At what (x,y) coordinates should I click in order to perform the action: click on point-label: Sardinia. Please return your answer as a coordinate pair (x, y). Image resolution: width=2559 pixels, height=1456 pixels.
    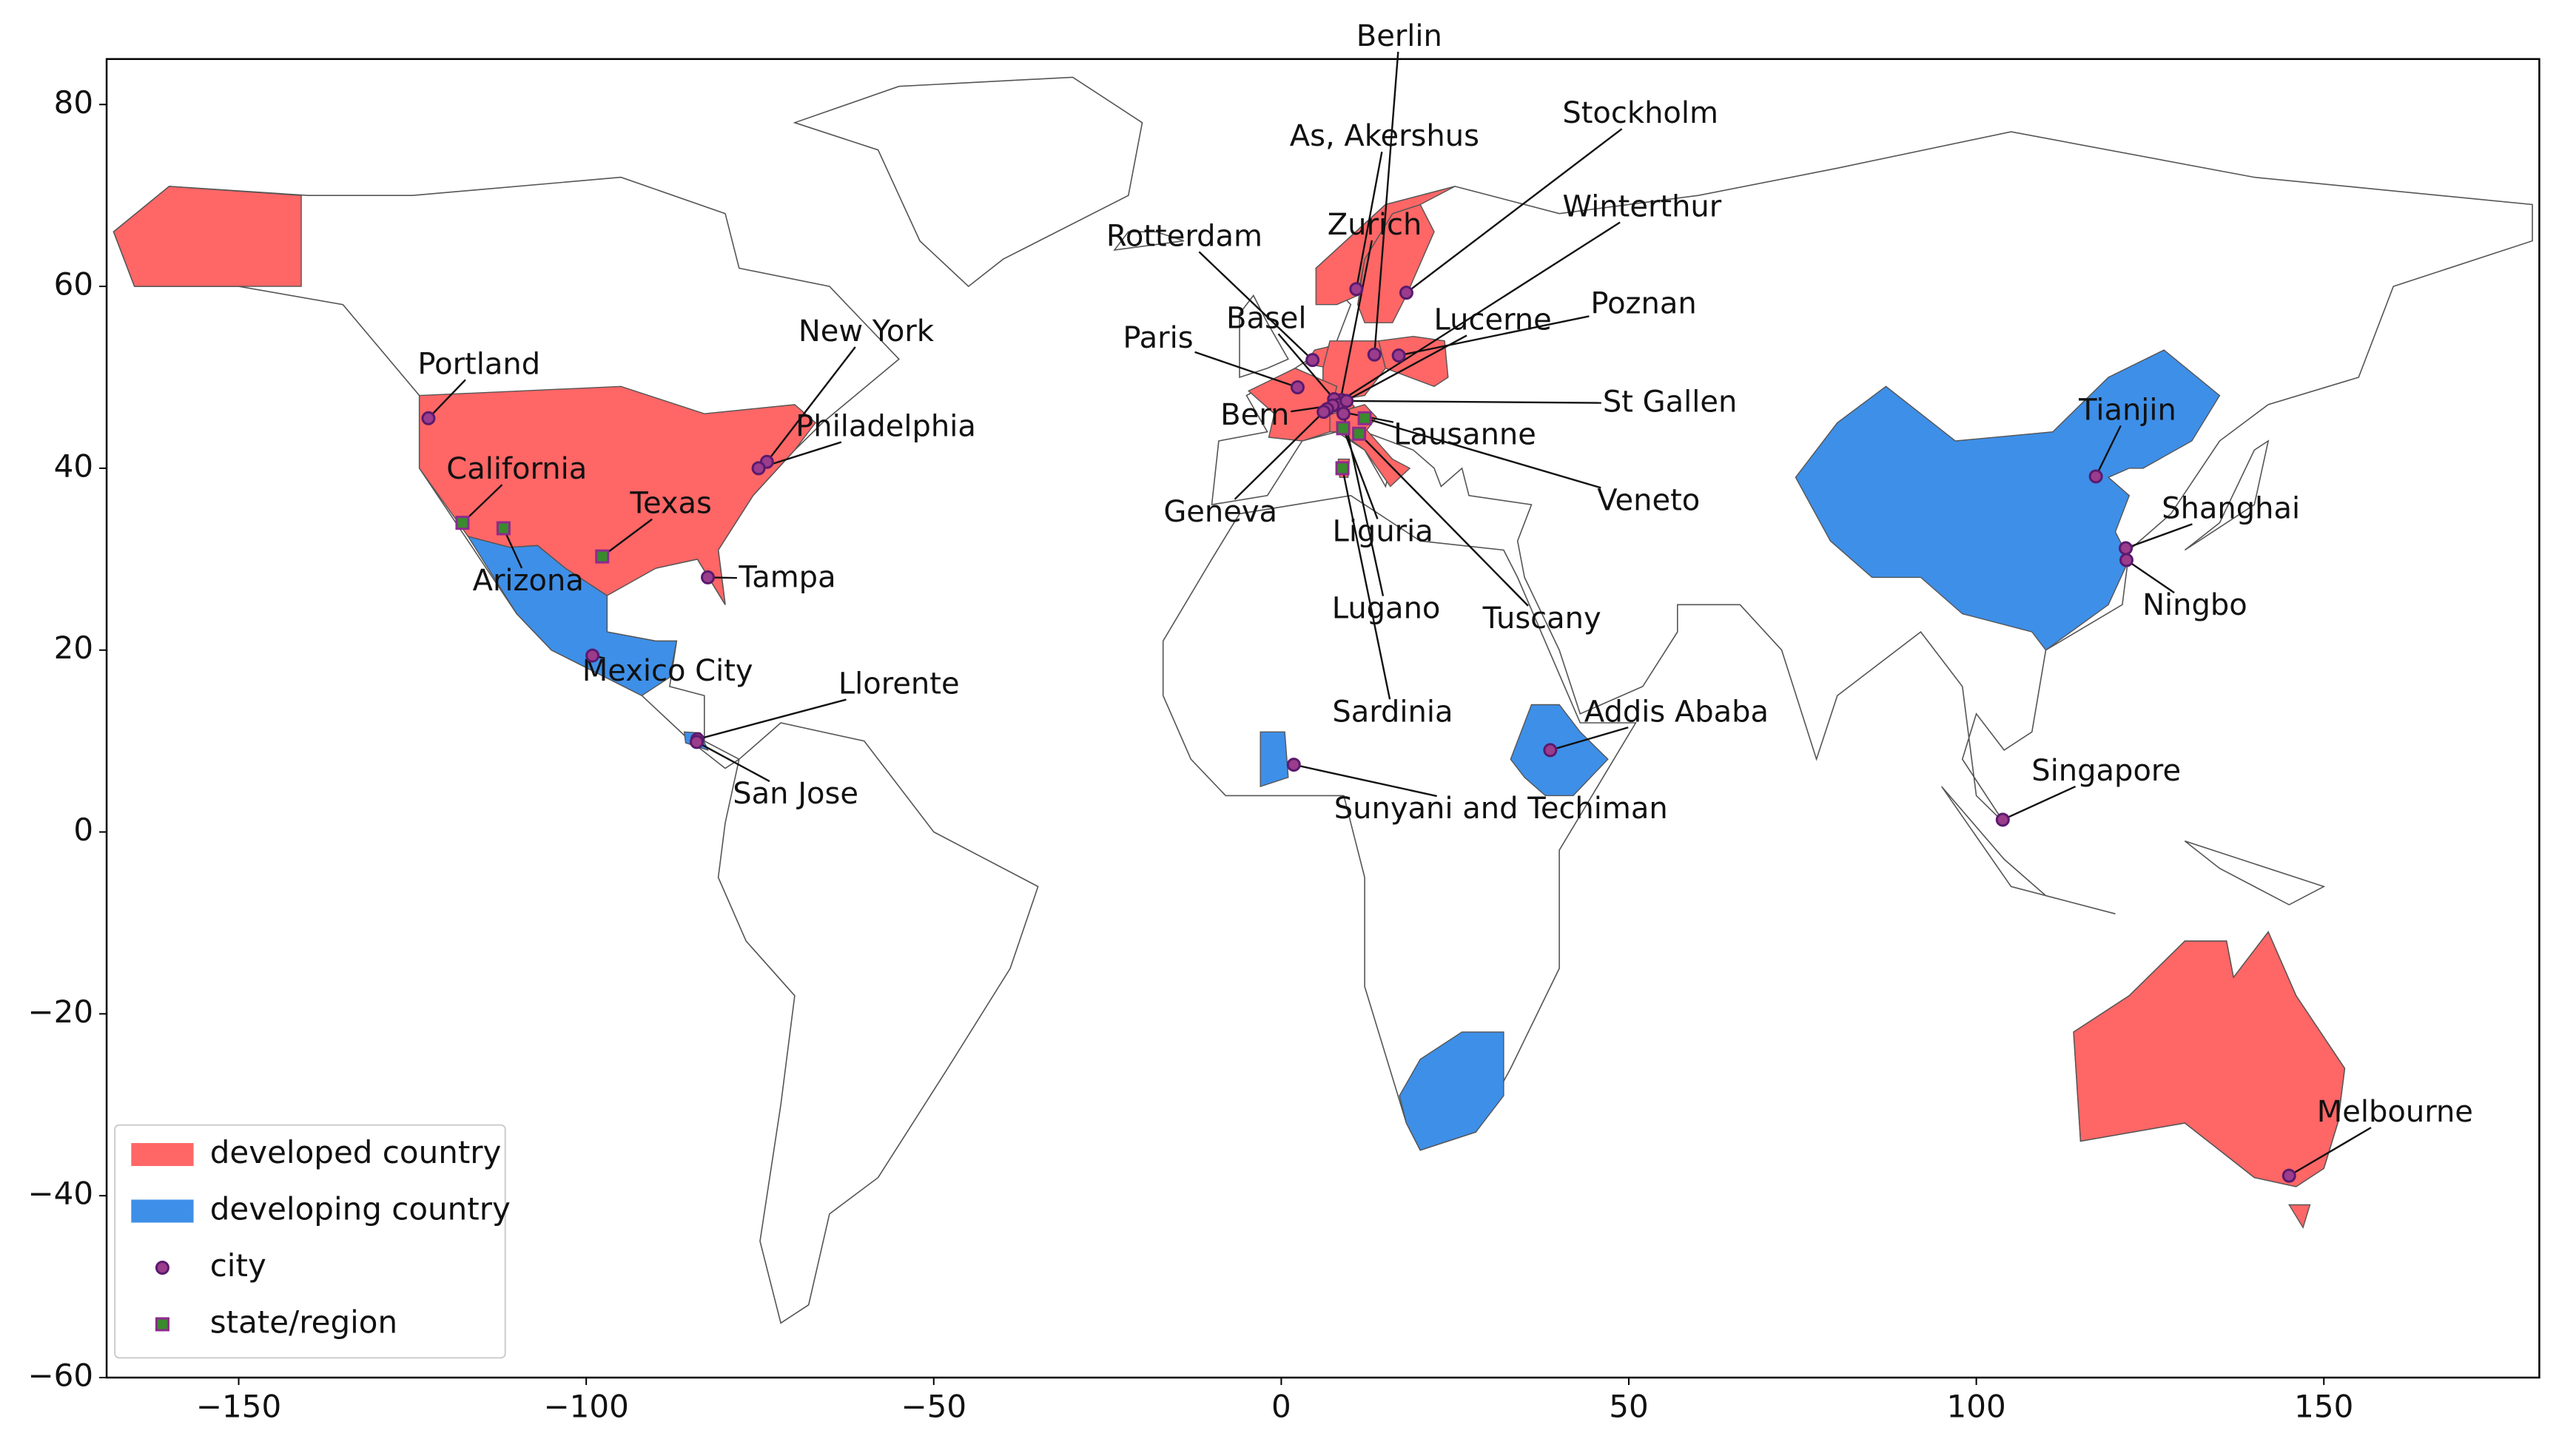
    Looking at the image, I should click on (1392, 712).